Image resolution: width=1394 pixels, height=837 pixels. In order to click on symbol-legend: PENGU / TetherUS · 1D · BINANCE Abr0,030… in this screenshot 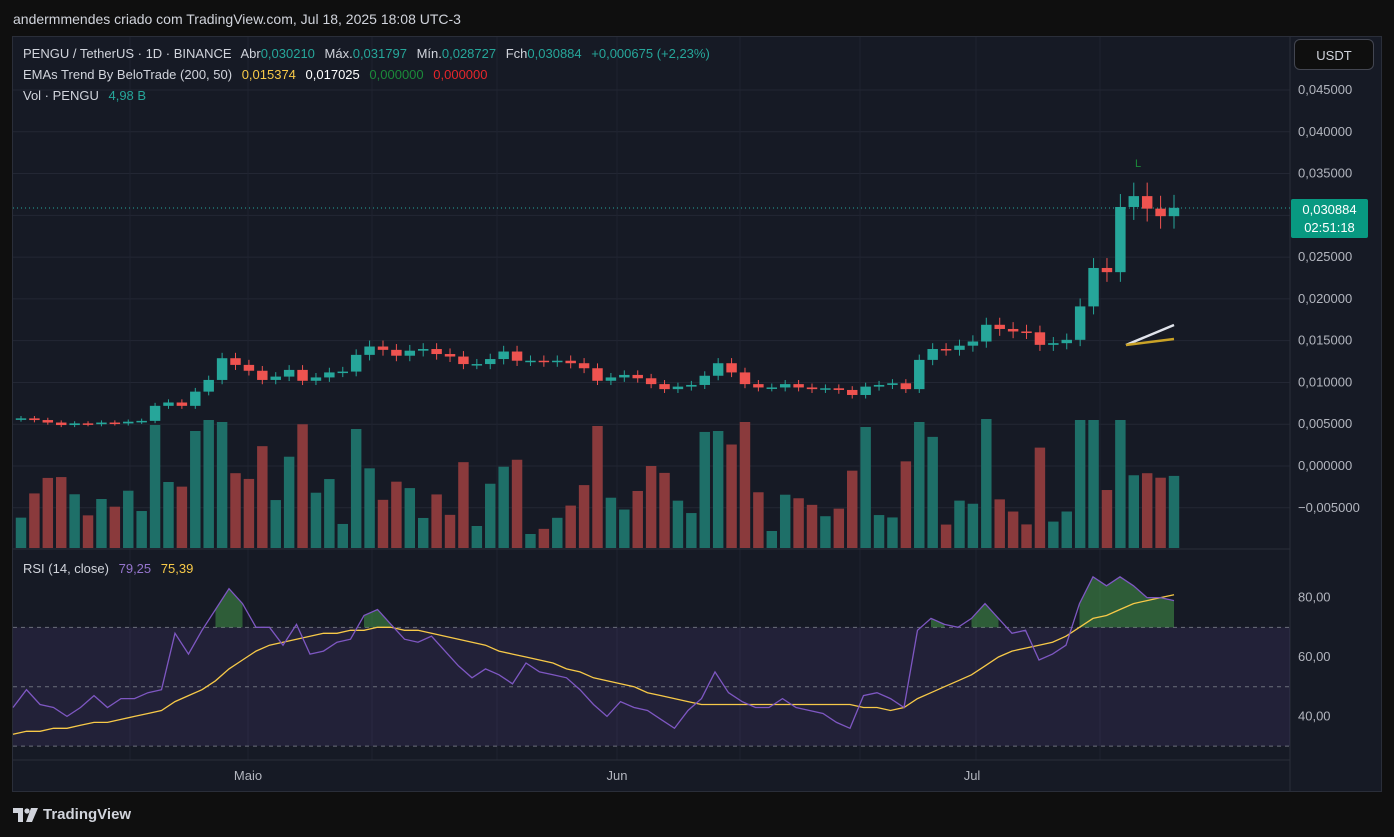, I will do `click(369, 53)`.